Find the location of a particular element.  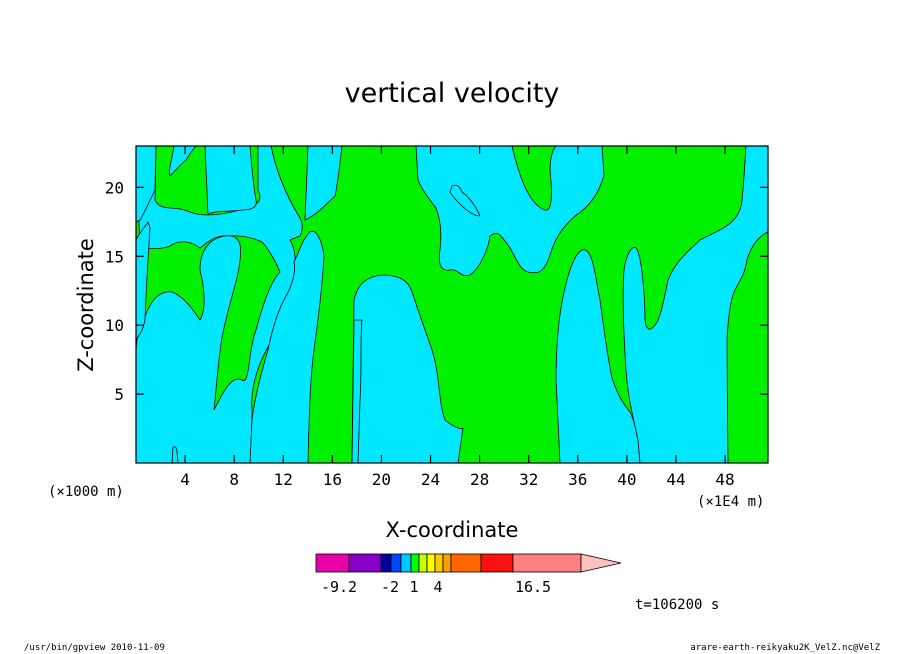

negative-patches is located at coordinates (206, 304).